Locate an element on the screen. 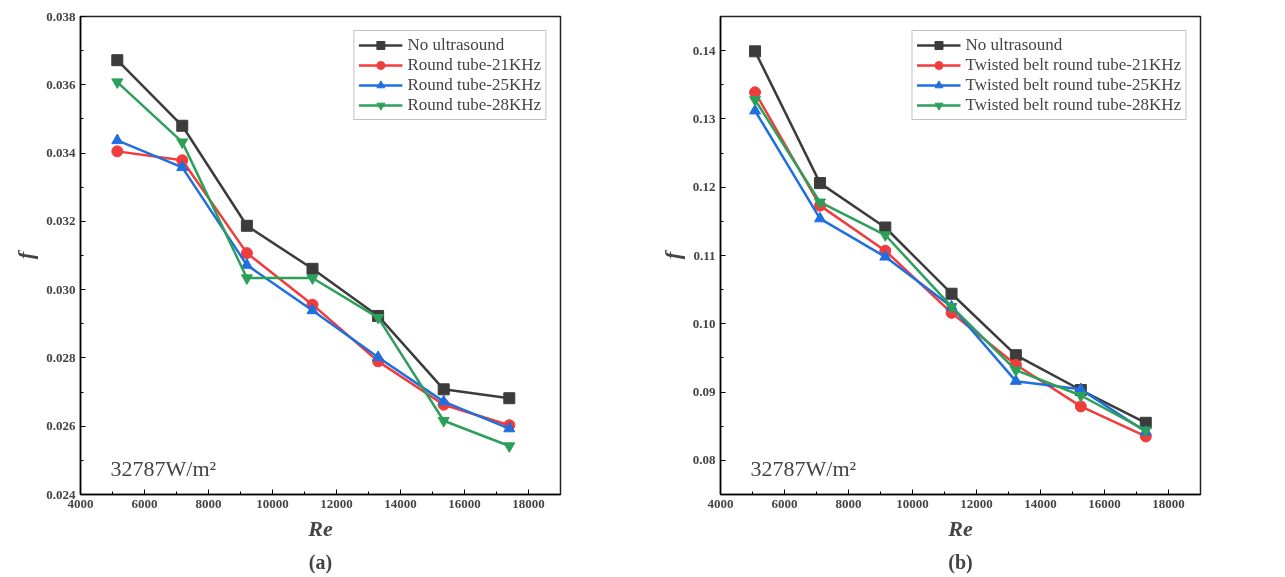 The width and height of the screenshot is (1285, 577). legend-label: Round tube-21KHz is located at coordinates (474, 65).